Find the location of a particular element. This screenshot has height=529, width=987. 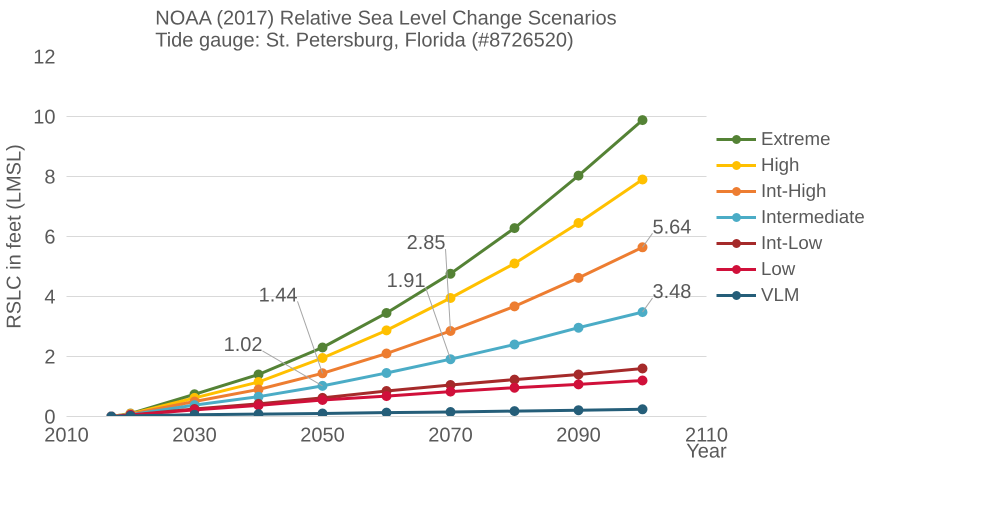

legend-label: Intermediate is located at coordinates (813, 217).